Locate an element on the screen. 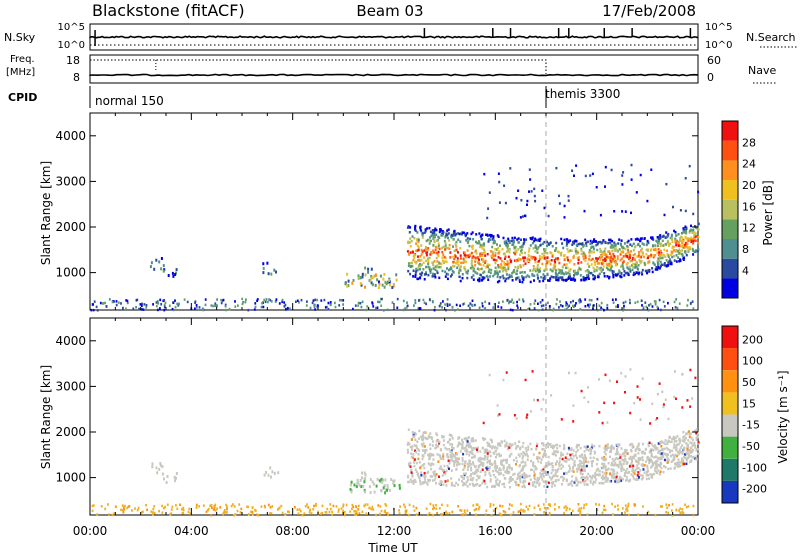 Image resolution: width=800 pixels, height=554 pixels. power-cell-2095 is located at coordinates (520, 217).